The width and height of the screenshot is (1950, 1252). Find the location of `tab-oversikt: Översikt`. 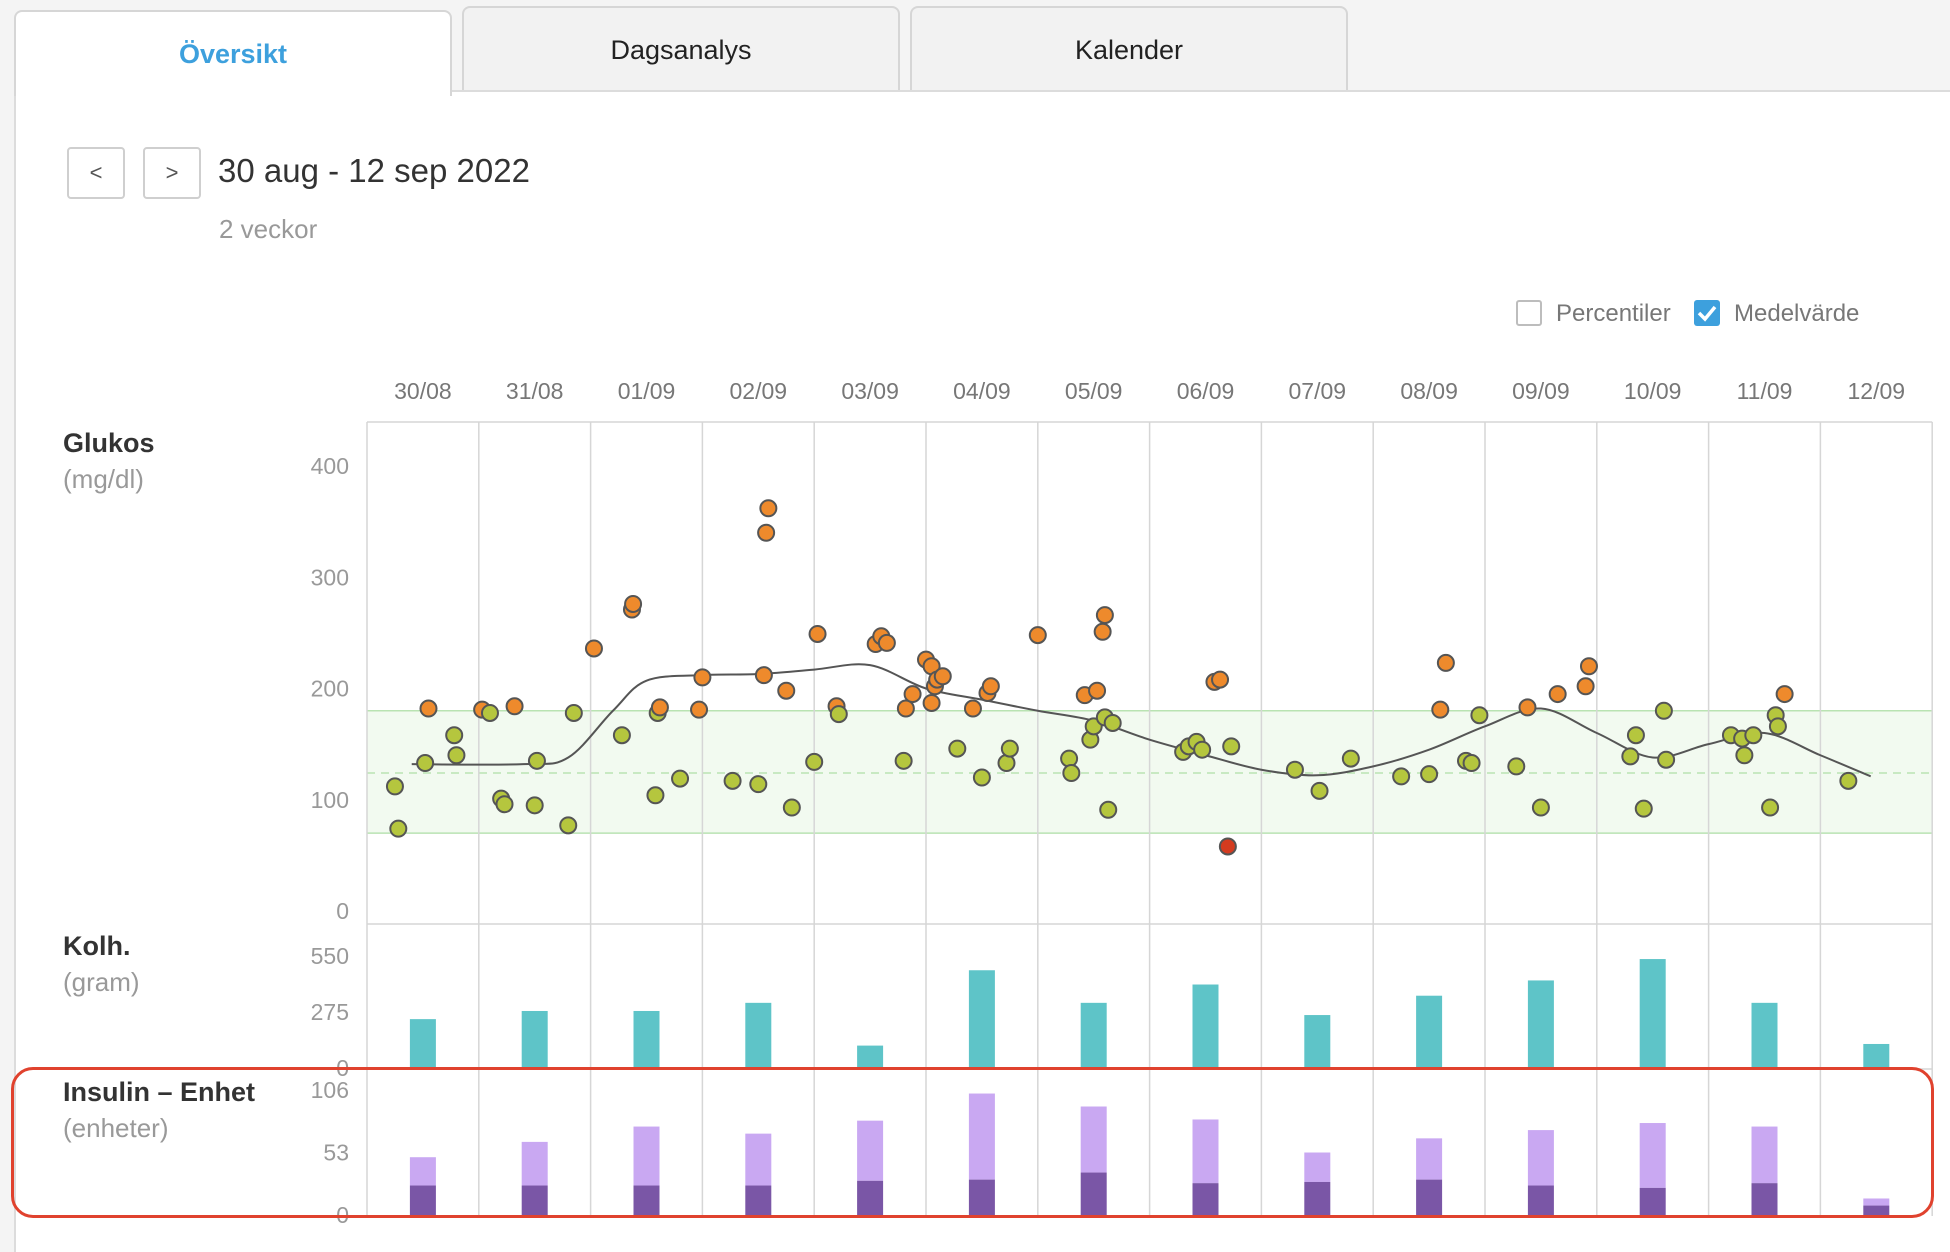

tab-oversikt: Översikt is located at coordinates (233, 53).